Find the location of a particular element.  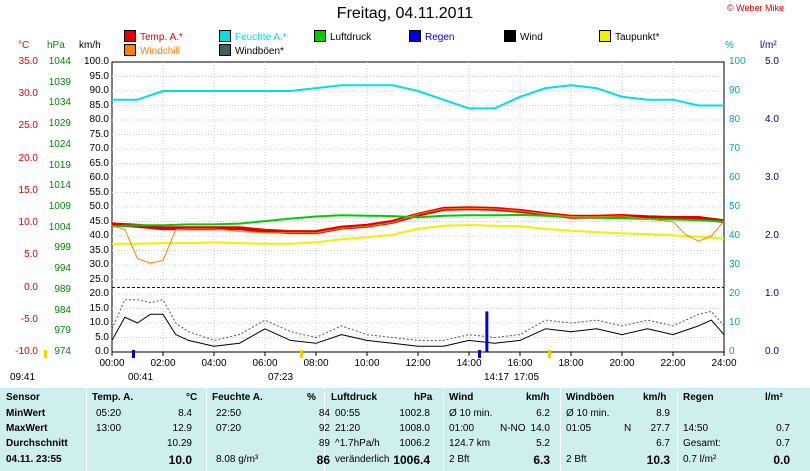

table-cell-wind_t: 01:00 is located at coordinates (462, 428).